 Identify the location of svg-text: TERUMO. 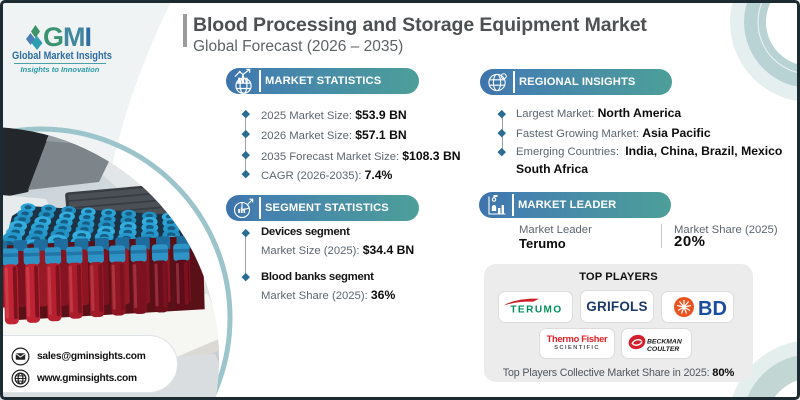
(536, 310).